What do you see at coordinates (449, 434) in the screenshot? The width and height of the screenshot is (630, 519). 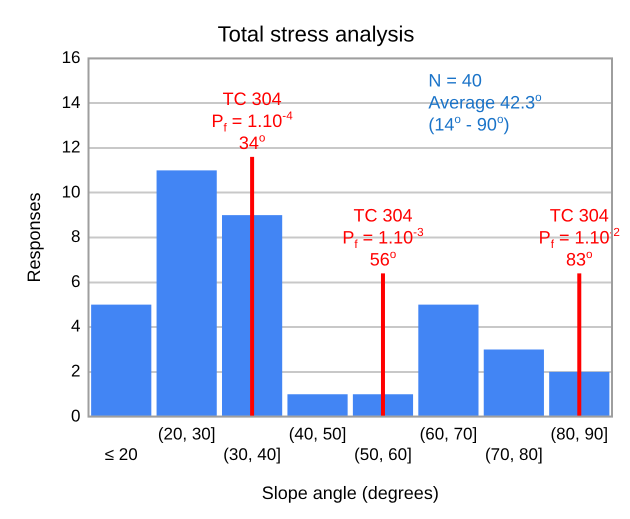 I see `x-tick-label: (60, 70]` at bounding box center [449, 434].